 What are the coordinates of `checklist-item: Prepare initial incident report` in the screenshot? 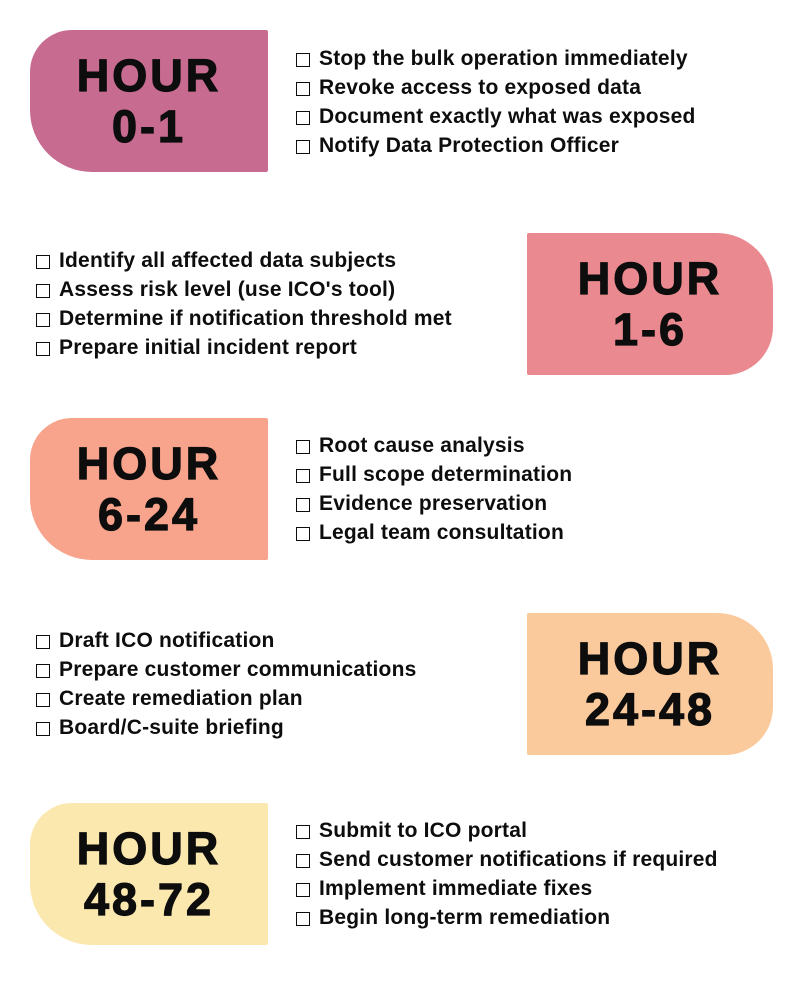 It's located at (244, 347).